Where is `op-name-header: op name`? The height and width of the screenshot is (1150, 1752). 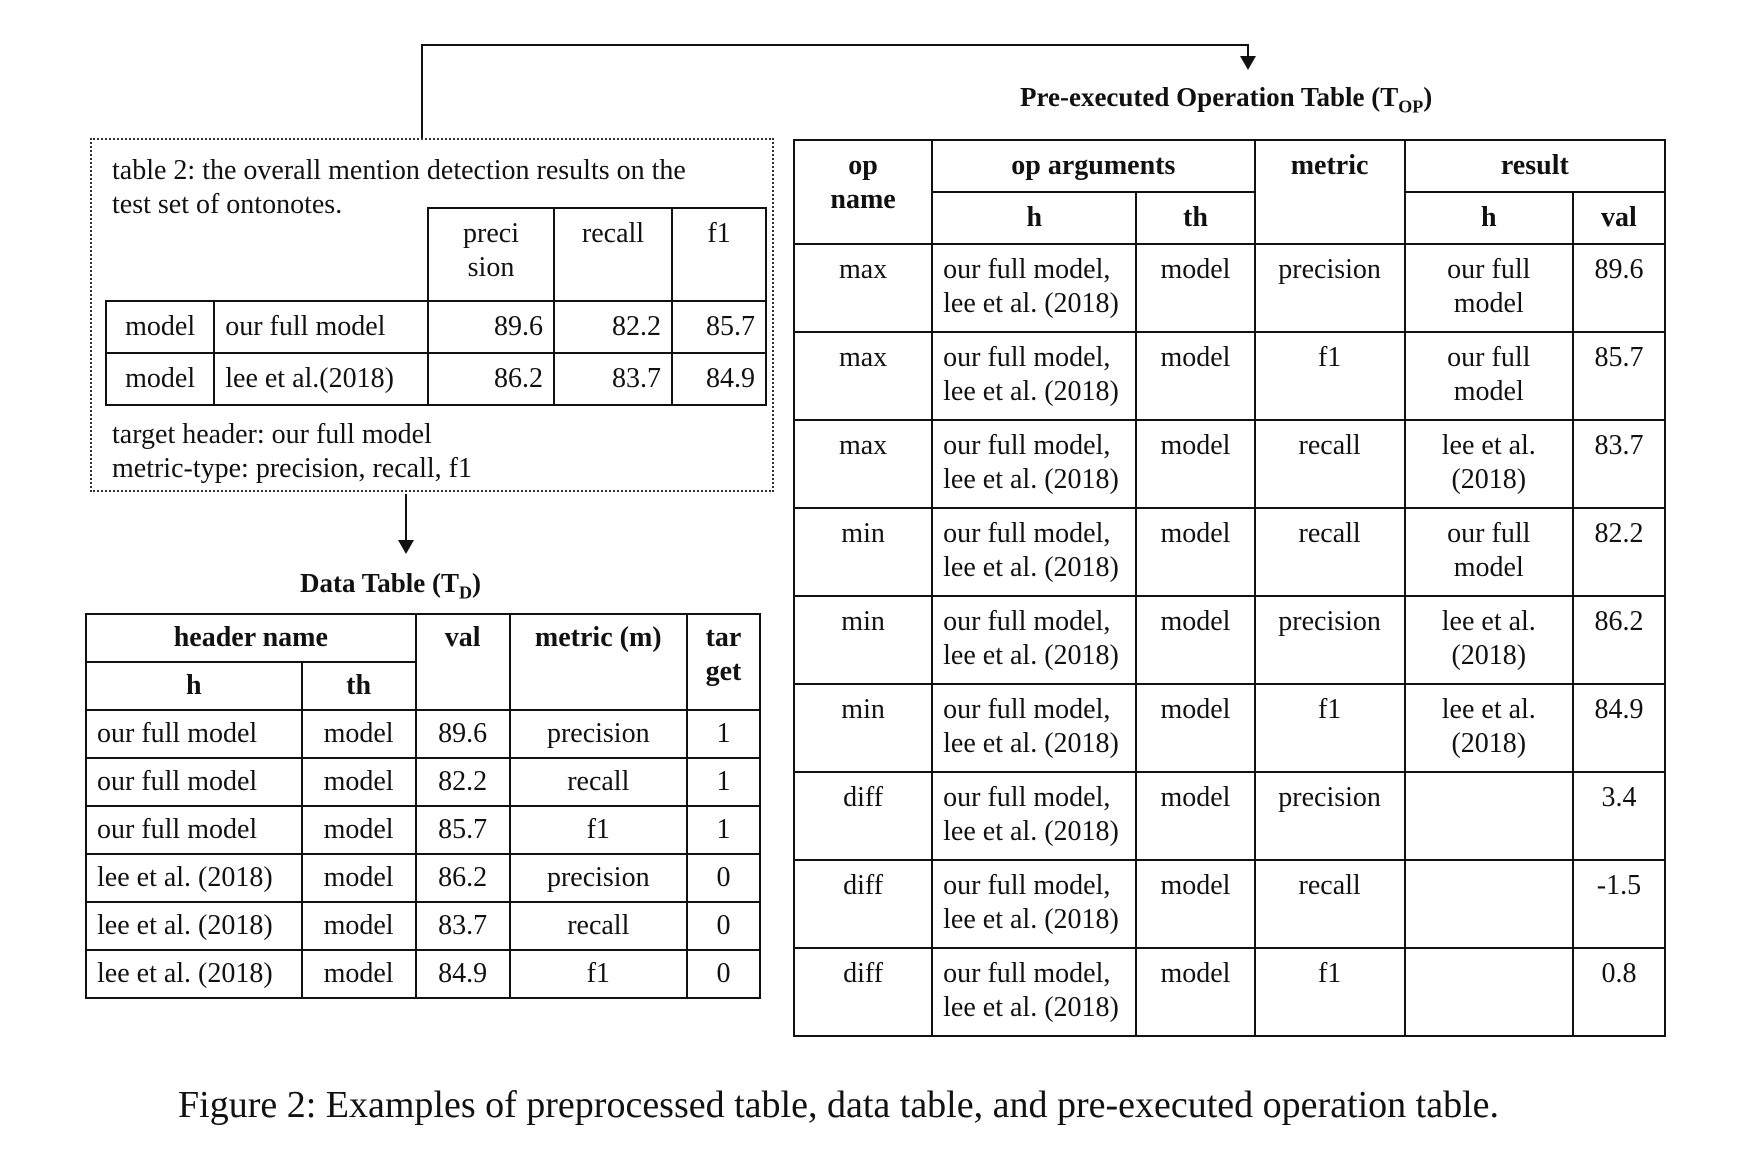 op-name-header: op name is located at coordinates (863, 192).